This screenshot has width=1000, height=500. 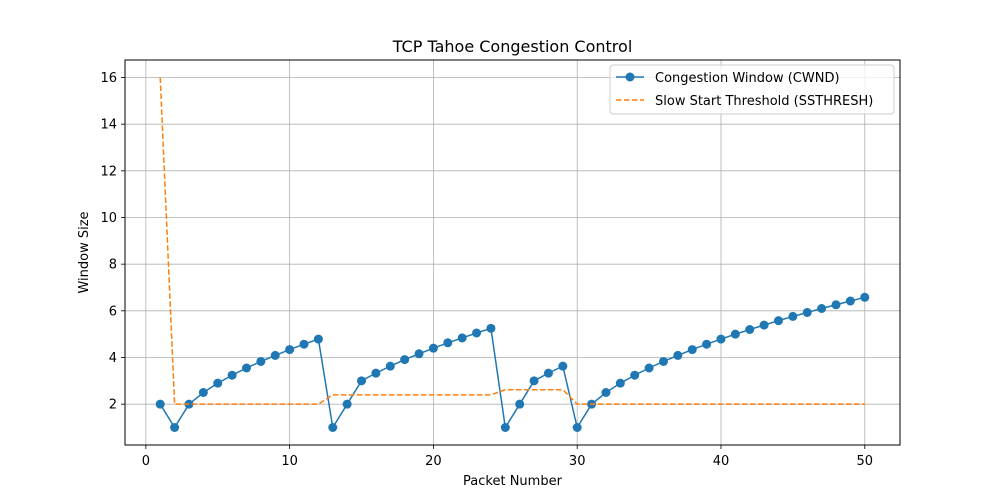 What do you see at coordinates (433, 461) in the screenshot?
I see `x-tick-label: 20` at bounding box center [433, 461].